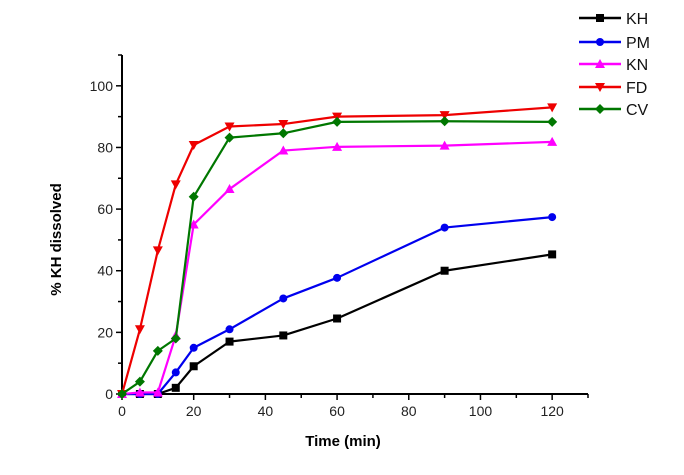 This screenshot has width=684, height=475. Describe the element at coordinates (266, 411) in the screenshot. I see `x-tick-label: 40` at that location.